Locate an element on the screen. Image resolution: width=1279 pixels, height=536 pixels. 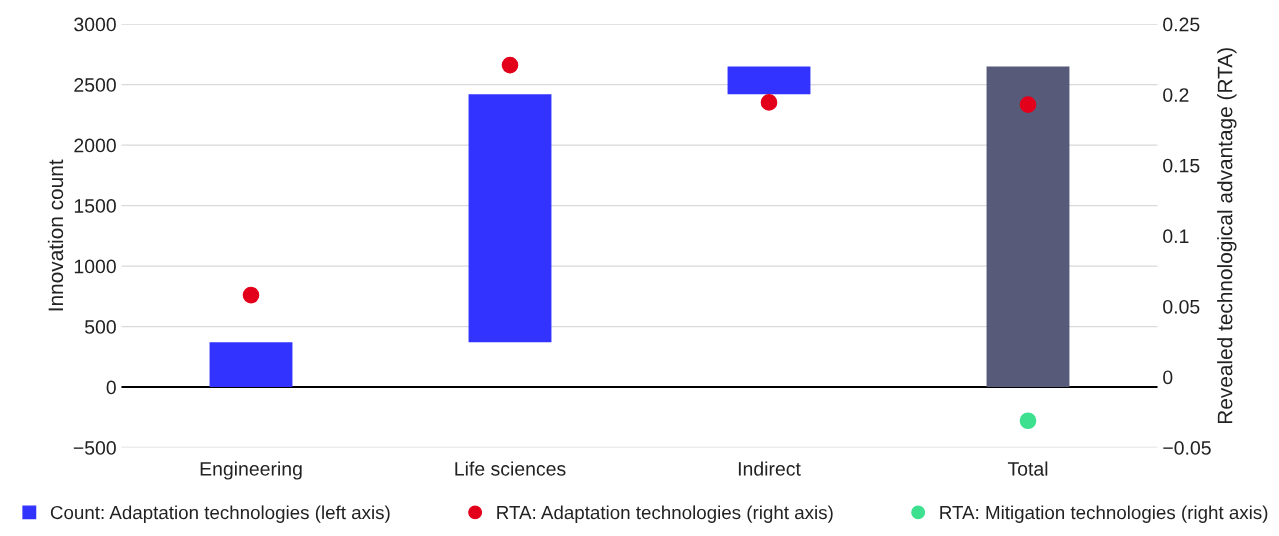
y2-tick-label: 0 is located at coordinates (1168, 377).